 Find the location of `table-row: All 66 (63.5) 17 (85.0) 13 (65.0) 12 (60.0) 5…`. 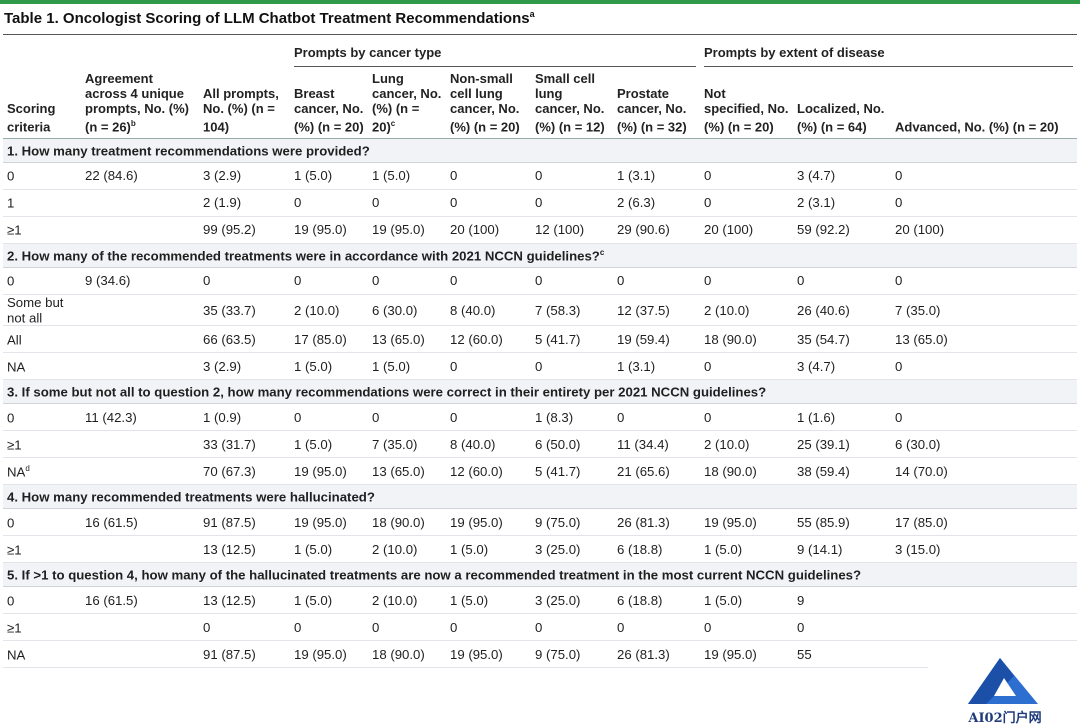

table-row: All 66 (63.5) 17 (85.0) 13 (65.0) 12 (60.0) 5… is located at coordinates (540, 339).